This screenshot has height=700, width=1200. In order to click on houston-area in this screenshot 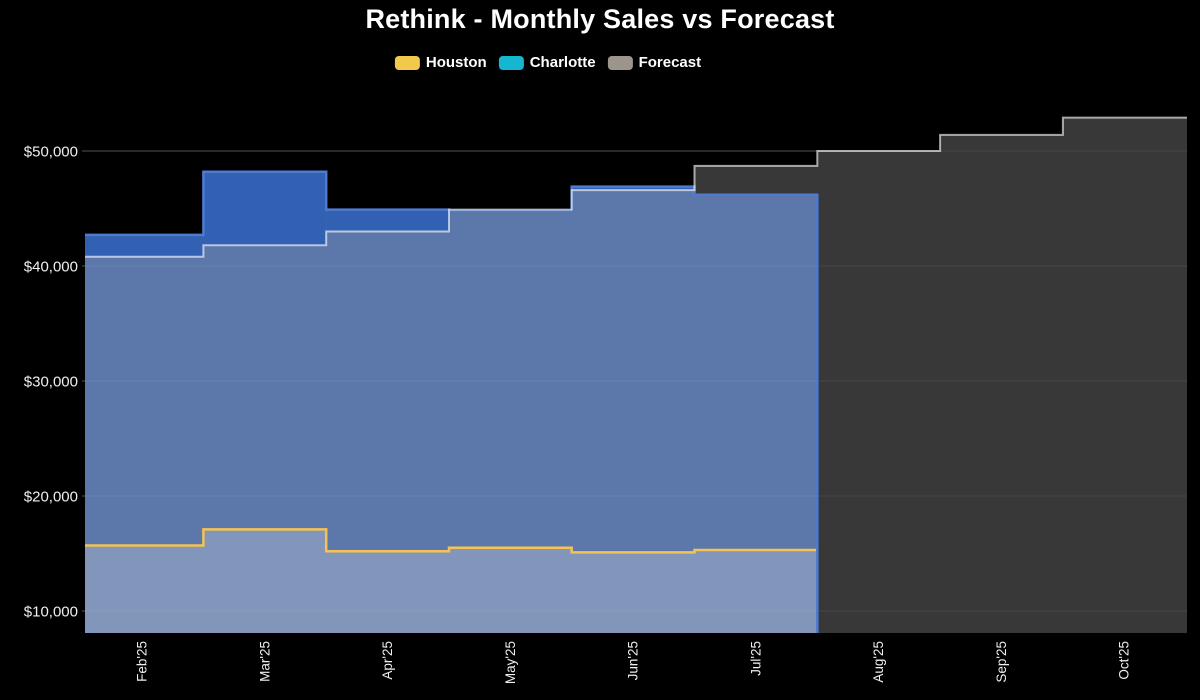, I will do `click(451, 581)`.